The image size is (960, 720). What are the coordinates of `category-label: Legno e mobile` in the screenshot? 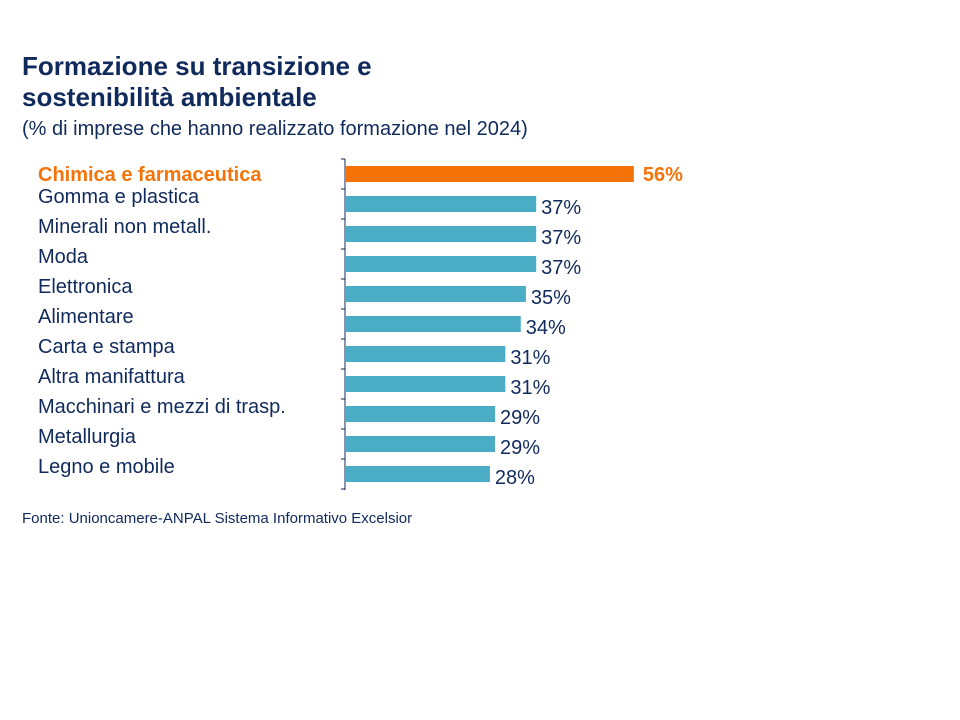 It's located at (106, 467).